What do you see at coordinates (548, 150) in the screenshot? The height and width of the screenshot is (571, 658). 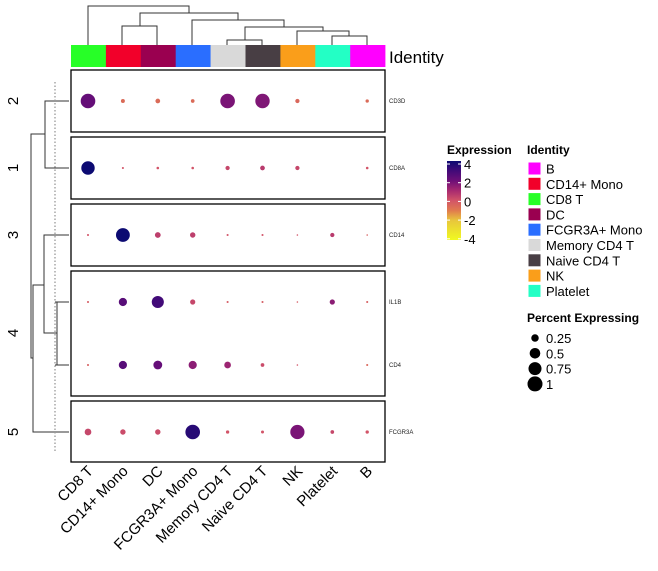 I see `identity-legend-title: Identity` at bounding box center [548, 150].